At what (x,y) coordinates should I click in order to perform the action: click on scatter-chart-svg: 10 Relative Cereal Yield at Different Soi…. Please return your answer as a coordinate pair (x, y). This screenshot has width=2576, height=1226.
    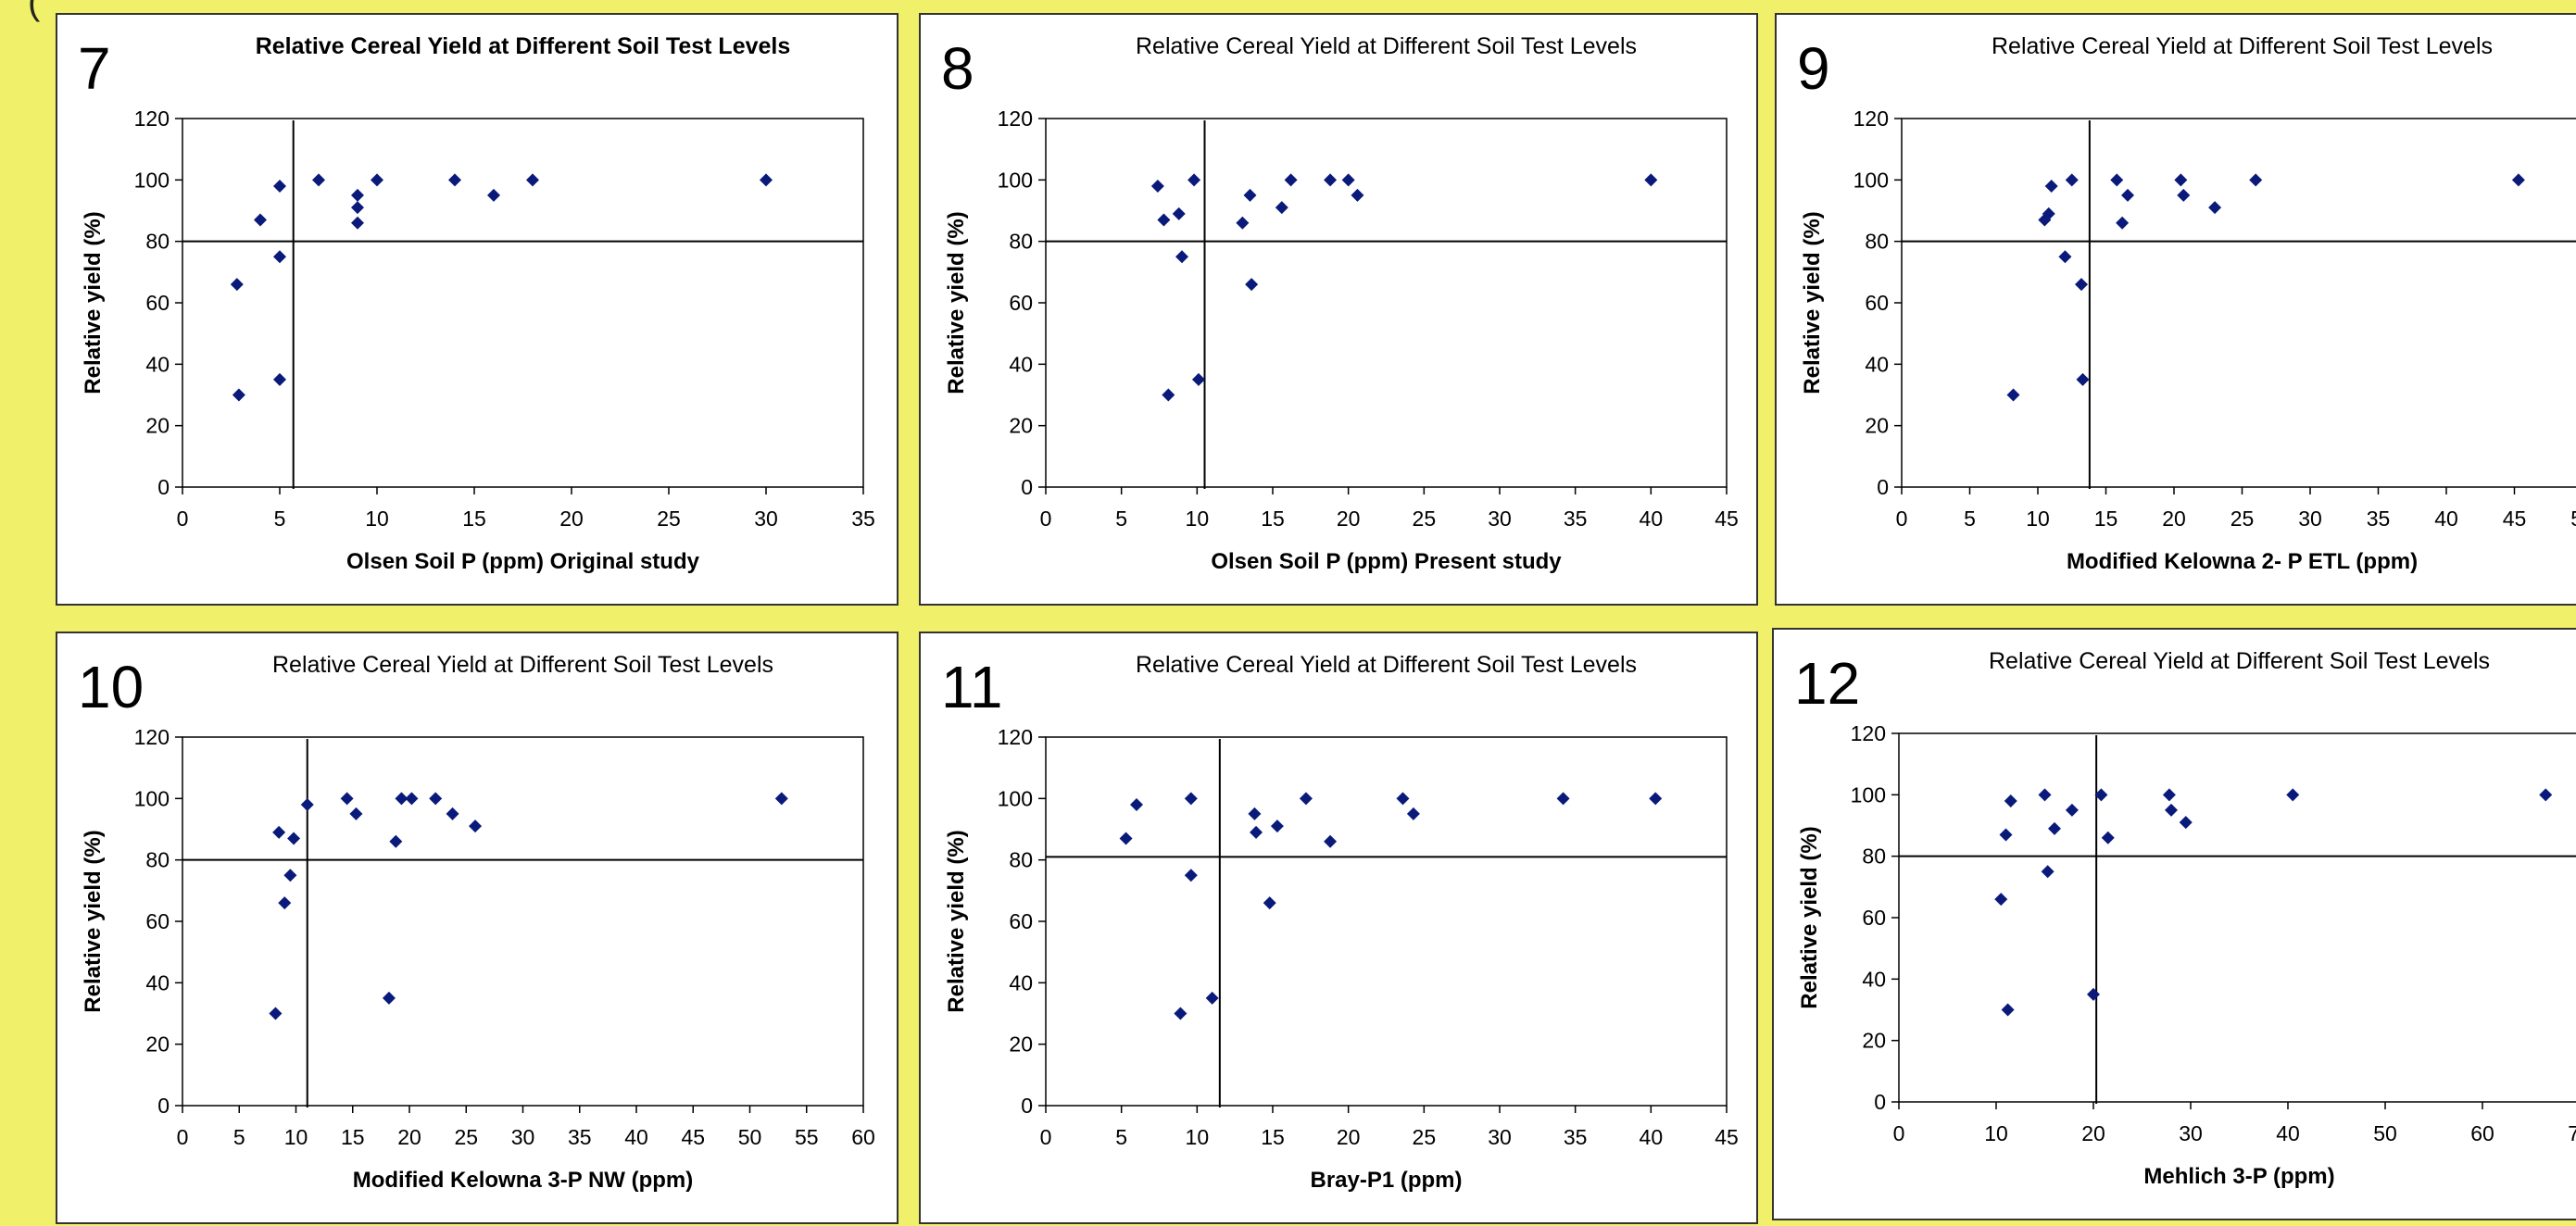
    Looking at the image, I should click on (476, 923).